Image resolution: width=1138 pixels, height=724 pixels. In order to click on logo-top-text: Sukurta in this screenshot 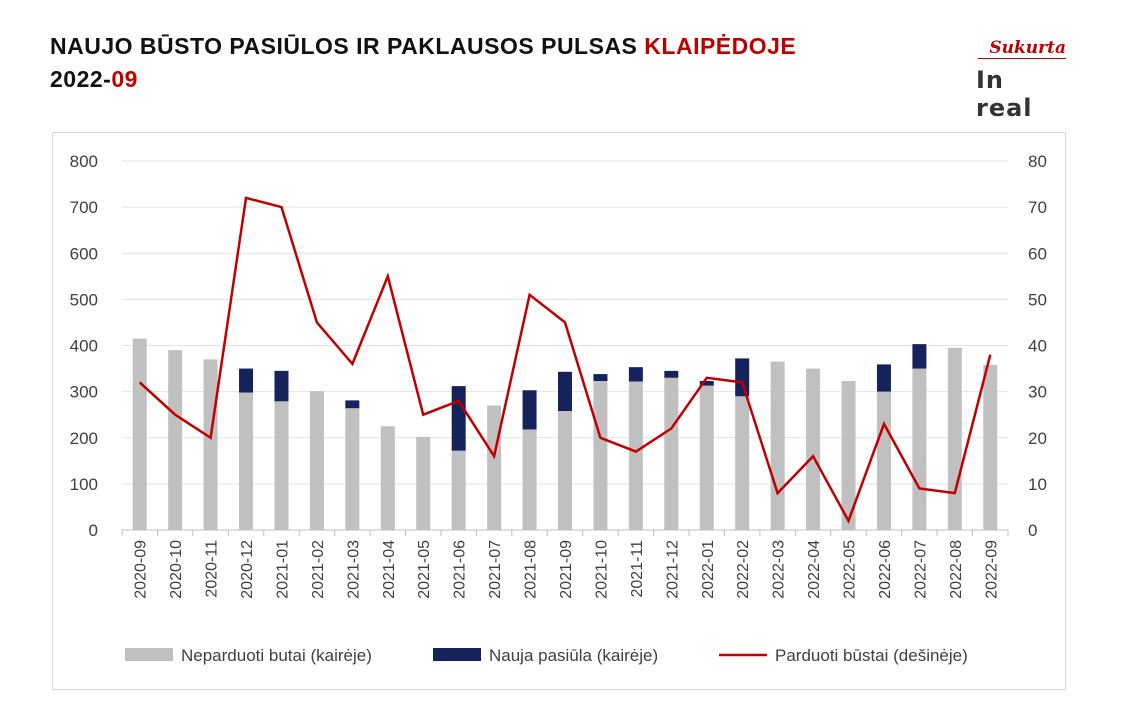, I will do `click(1027, 48)`.